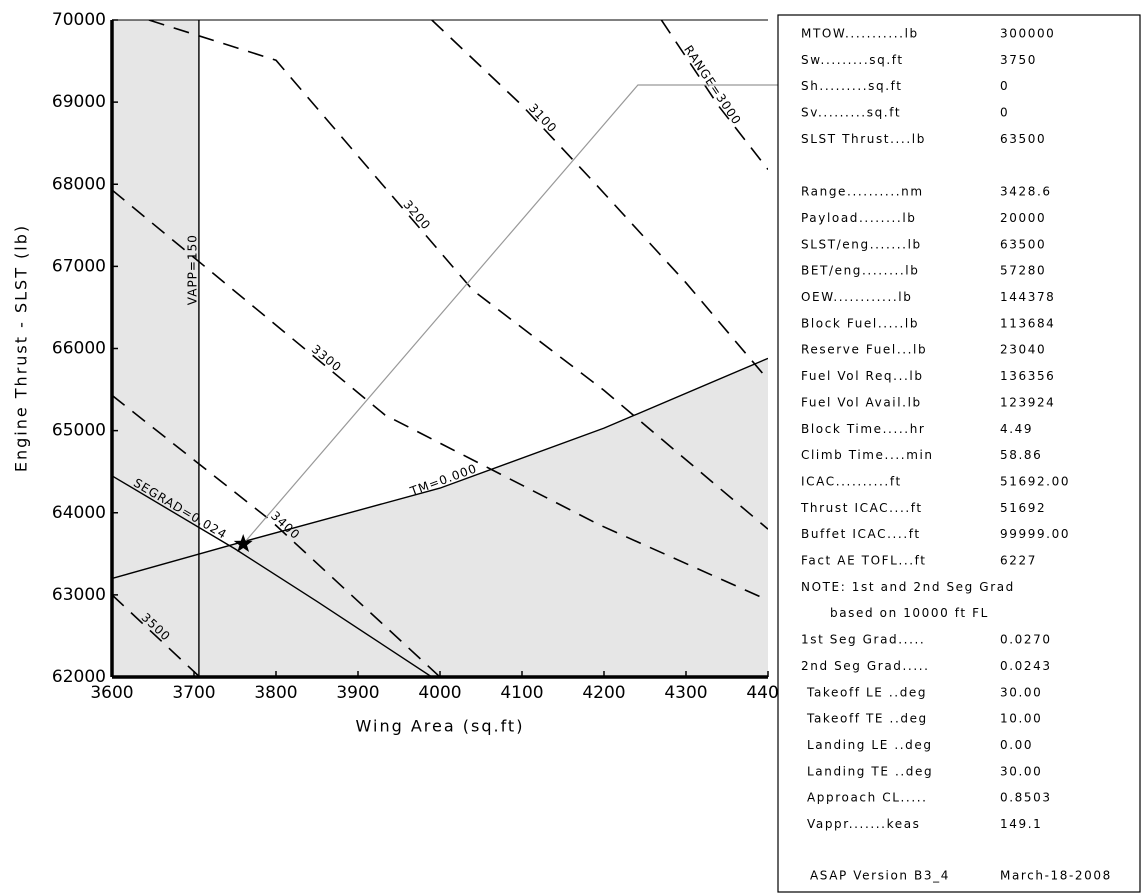  I want to click on panel-label: Landing TE ..deg, so click(870, 771).